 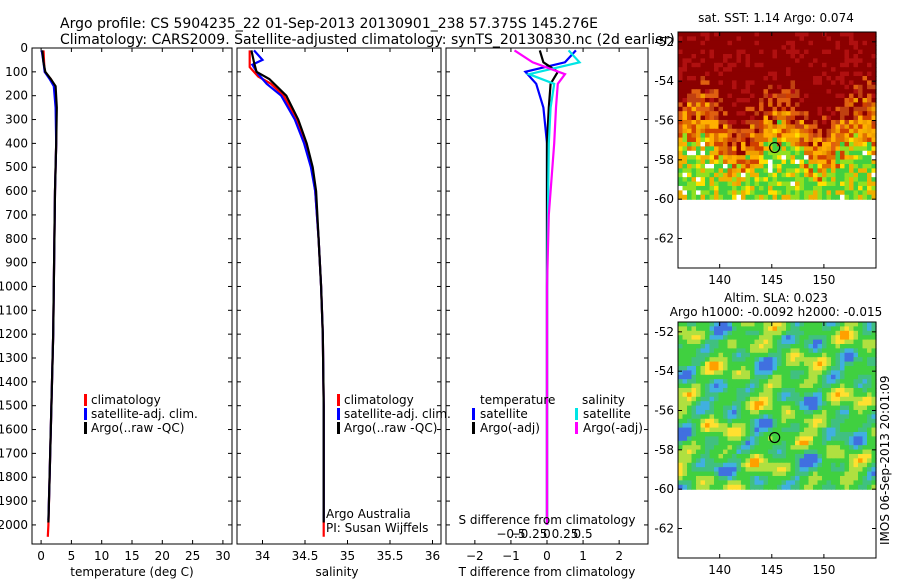 I want to click on x-tick-label: 35.5, so click(x=390, y=556).